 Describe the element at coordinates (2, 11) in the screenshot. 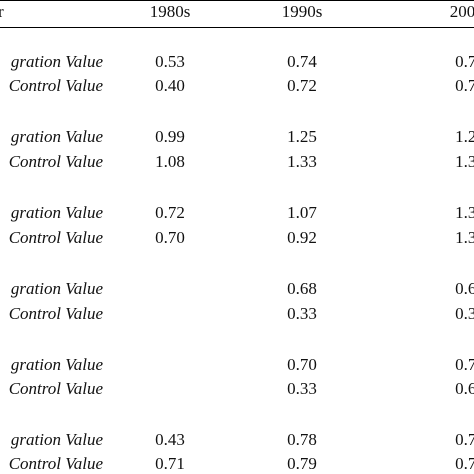

I see `header-stub: r` at that location.